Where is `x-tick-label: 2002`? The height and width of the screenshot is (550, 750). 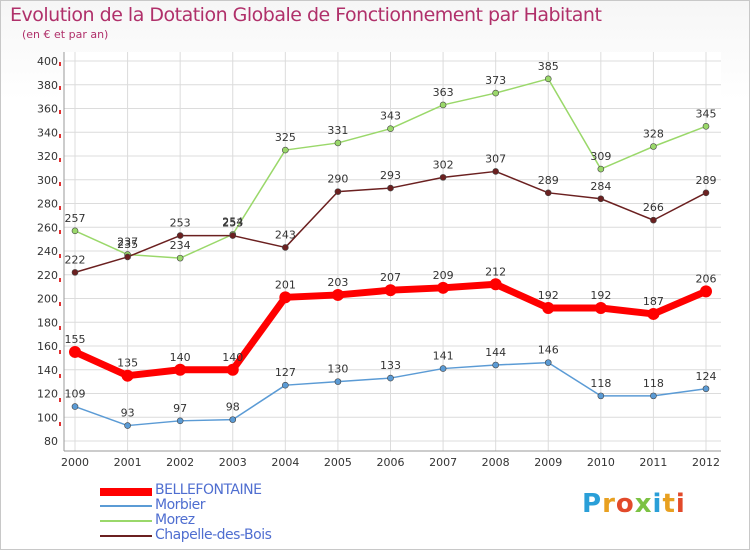 x-tick-label: 2002 is located at coordinates (180, 462).